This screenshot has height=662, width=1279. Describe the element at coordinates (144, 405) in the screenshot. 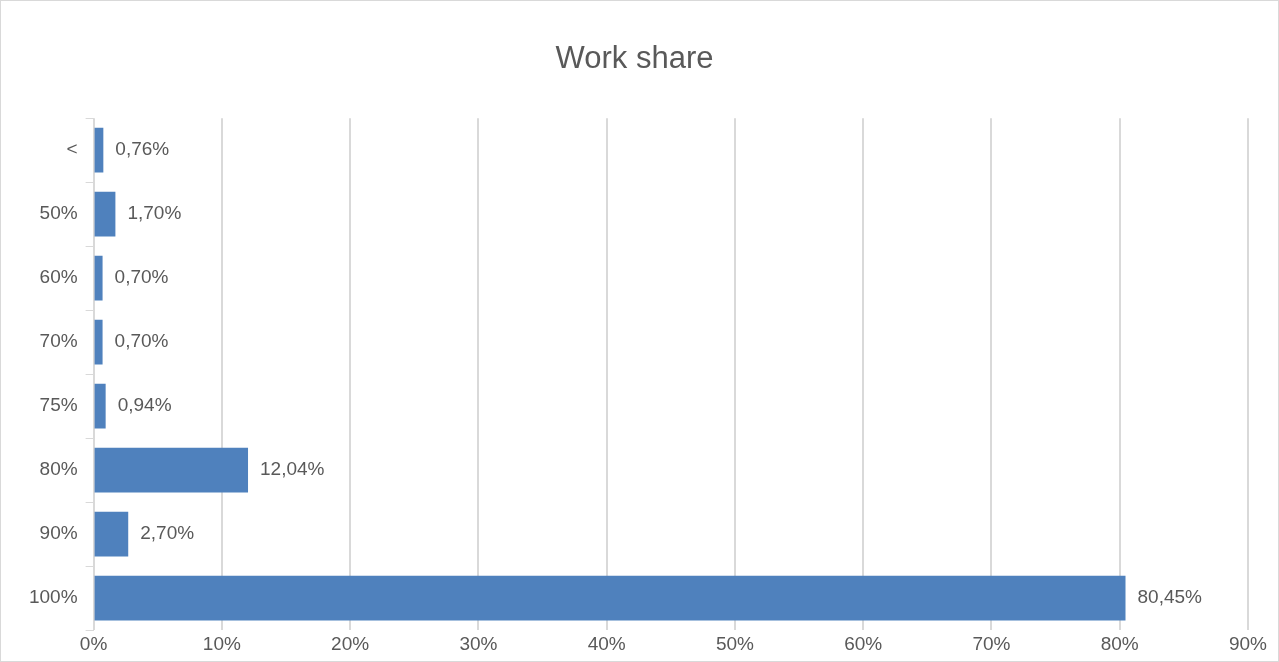

I see `data-label: 0,94%` at that location.